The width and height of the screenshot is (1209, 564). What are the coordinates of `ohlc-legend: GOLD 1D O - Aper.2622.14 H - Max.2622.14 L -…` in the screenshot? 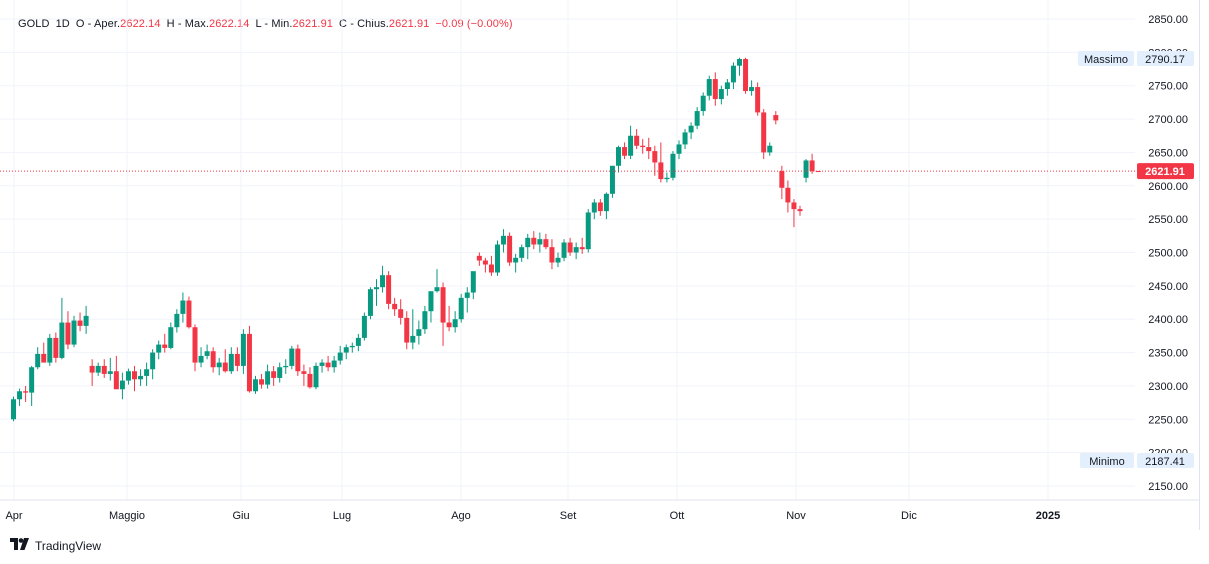 It's located at (265, 24).